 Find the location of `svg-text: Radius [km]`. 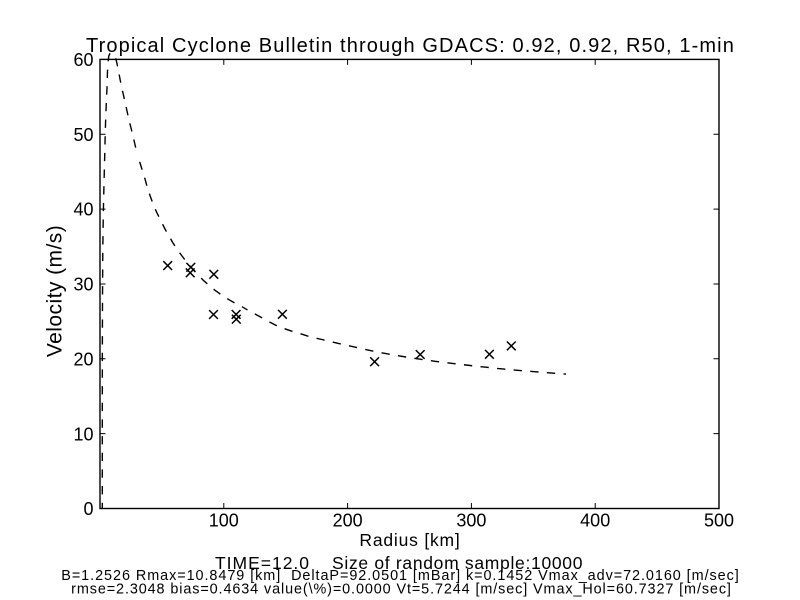

svg-text: Radius [km] is located at coordinates (409, 540).